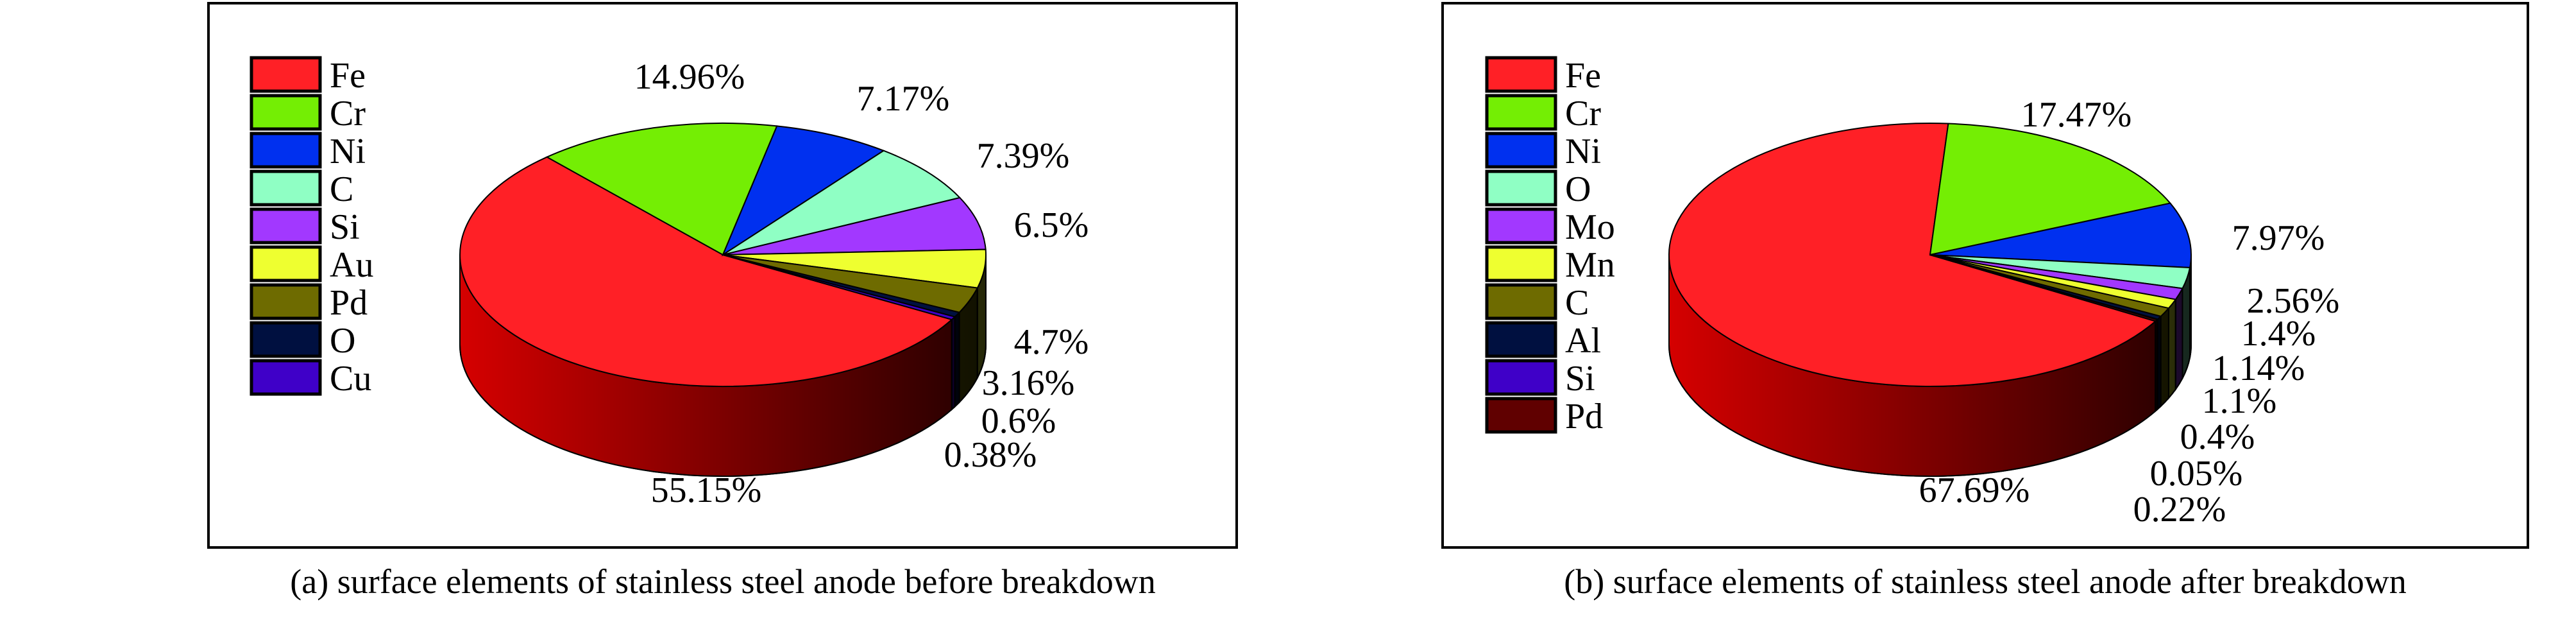 The width and height of the screenshot is (2576, 620). What do you see at coordinates (351, 265) in the screenshot?
I see `legend-label-au: Au` at bounding box center [351, 265].